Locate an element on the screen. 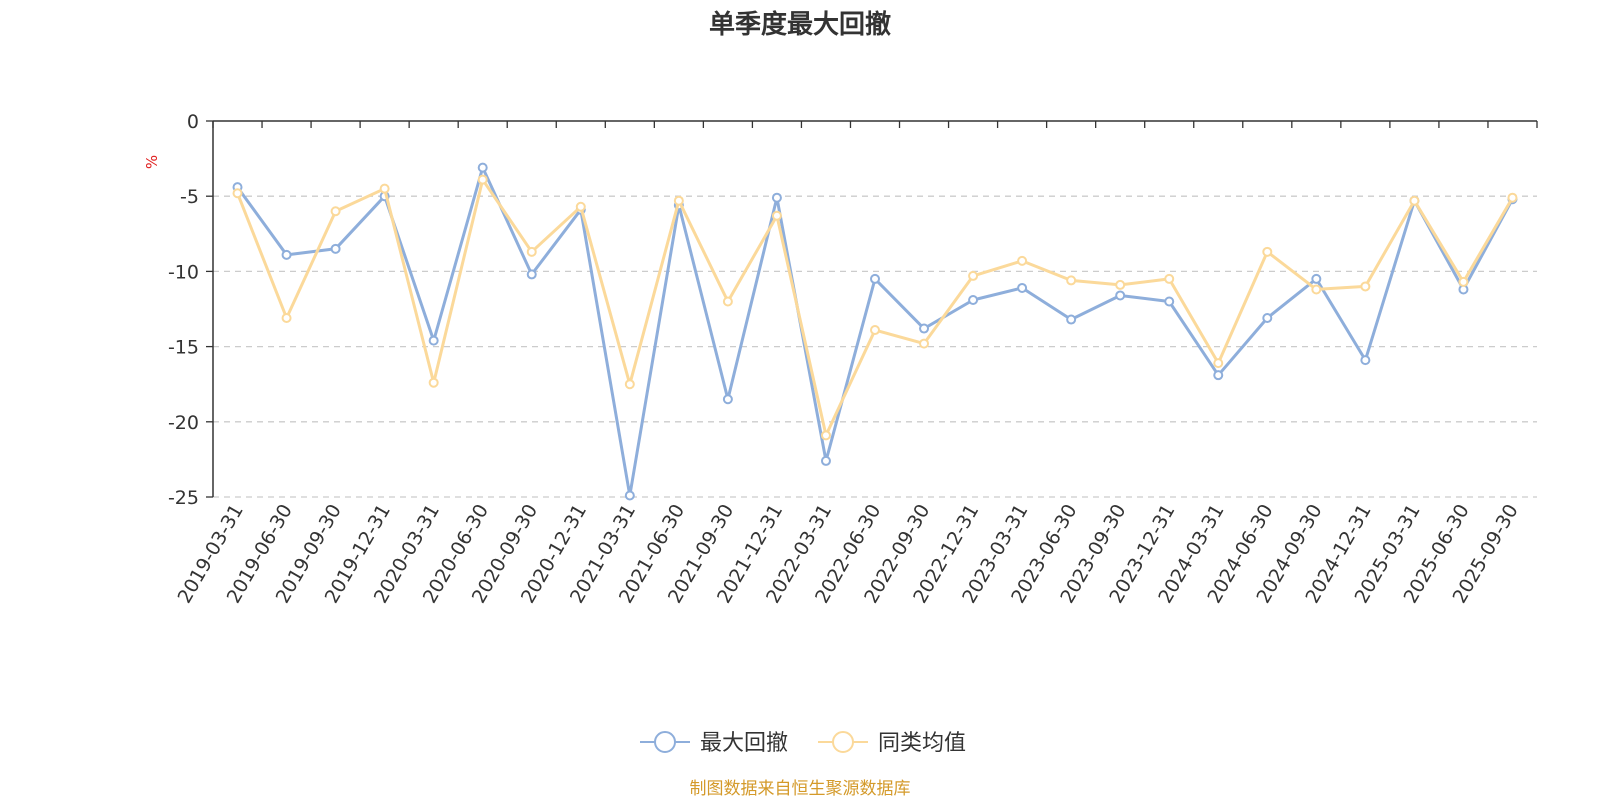 The width and height of the screenshot is (1600, 800). y-tick-label: -5 is located at coordinates (189, 197).